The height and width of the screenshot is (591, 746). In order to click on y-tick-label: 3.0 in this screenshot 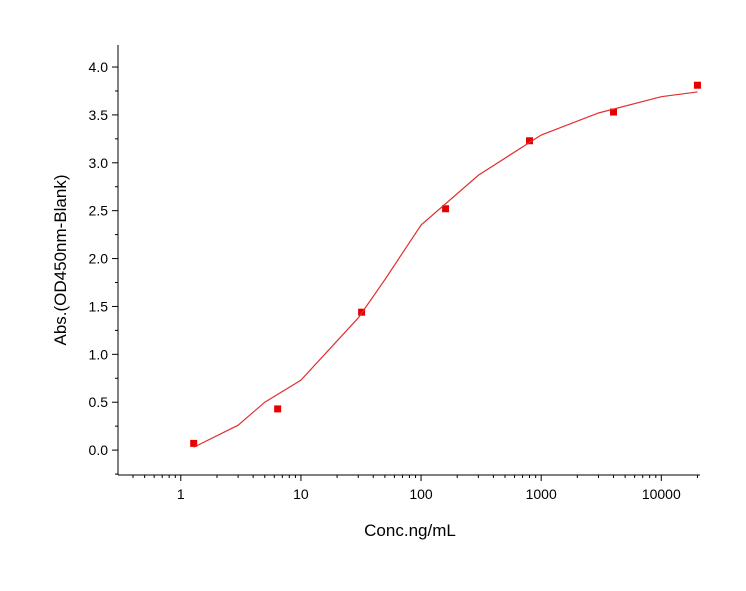, I will do `click(99, 163)`.